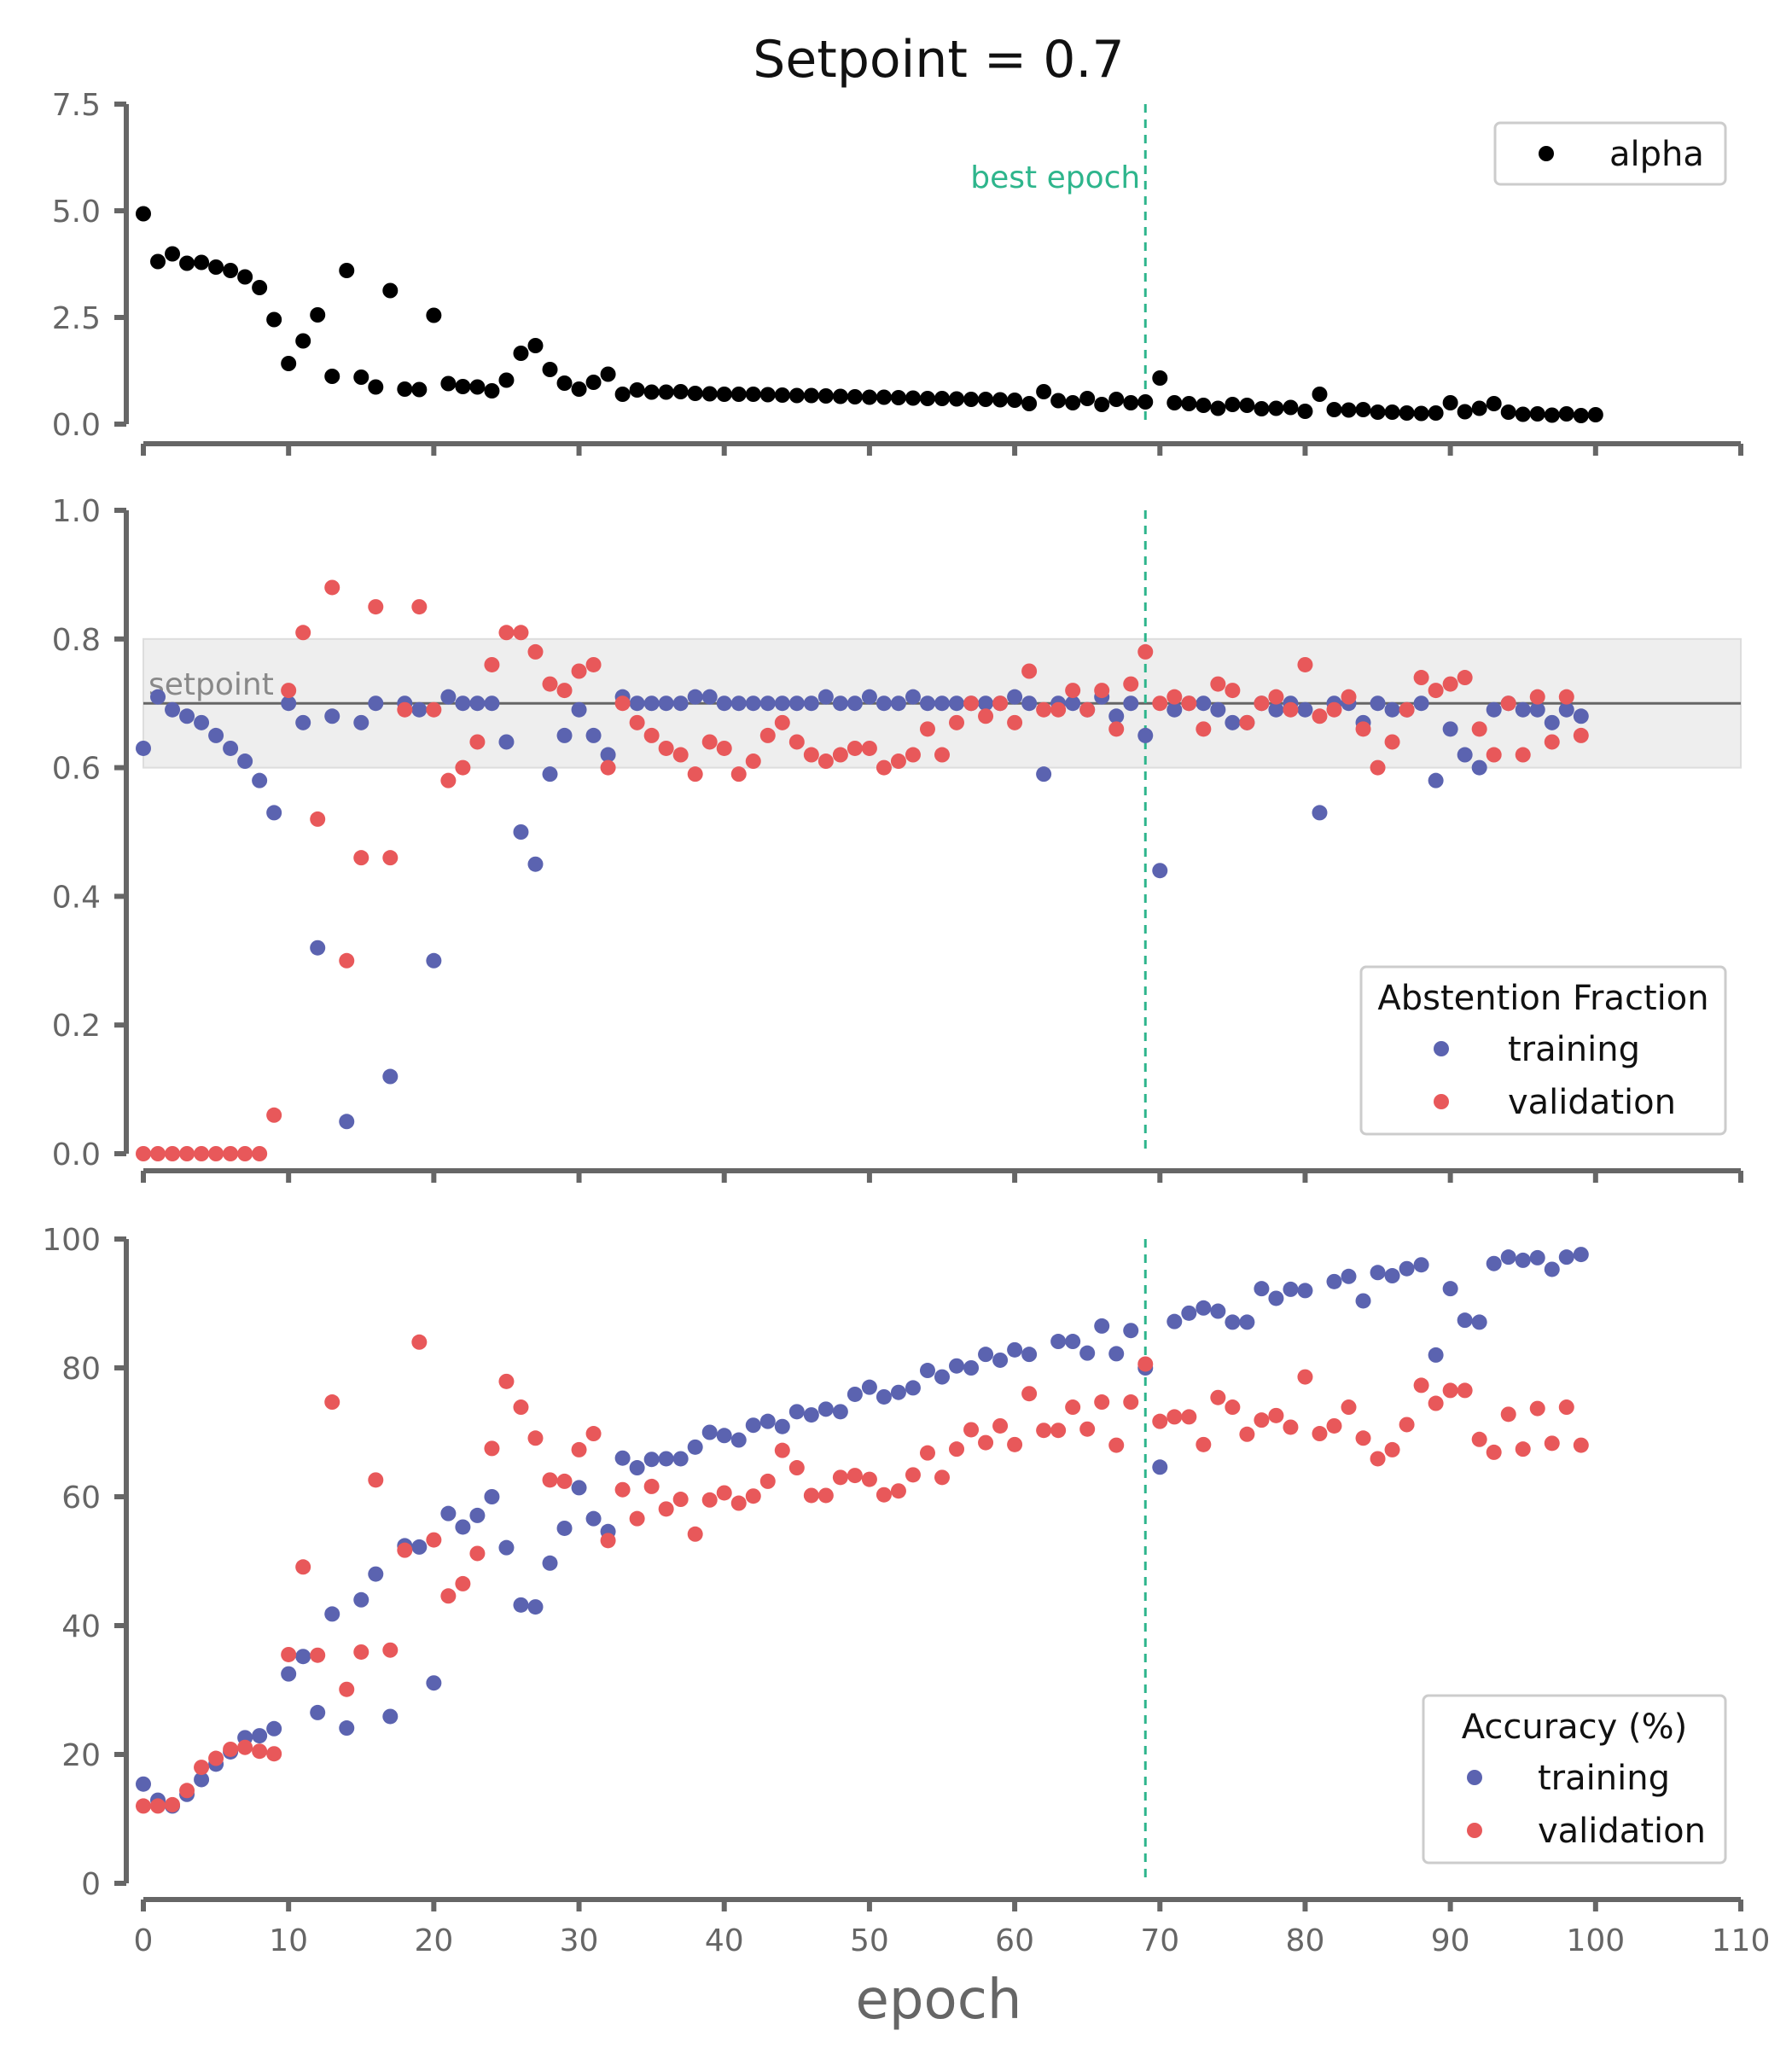  What do you see at coordinates (1574, 1780) in the screenshot?
I see `legend-accuracy: Accuracy (%) training validation` at bounding box center [1574, 1780].